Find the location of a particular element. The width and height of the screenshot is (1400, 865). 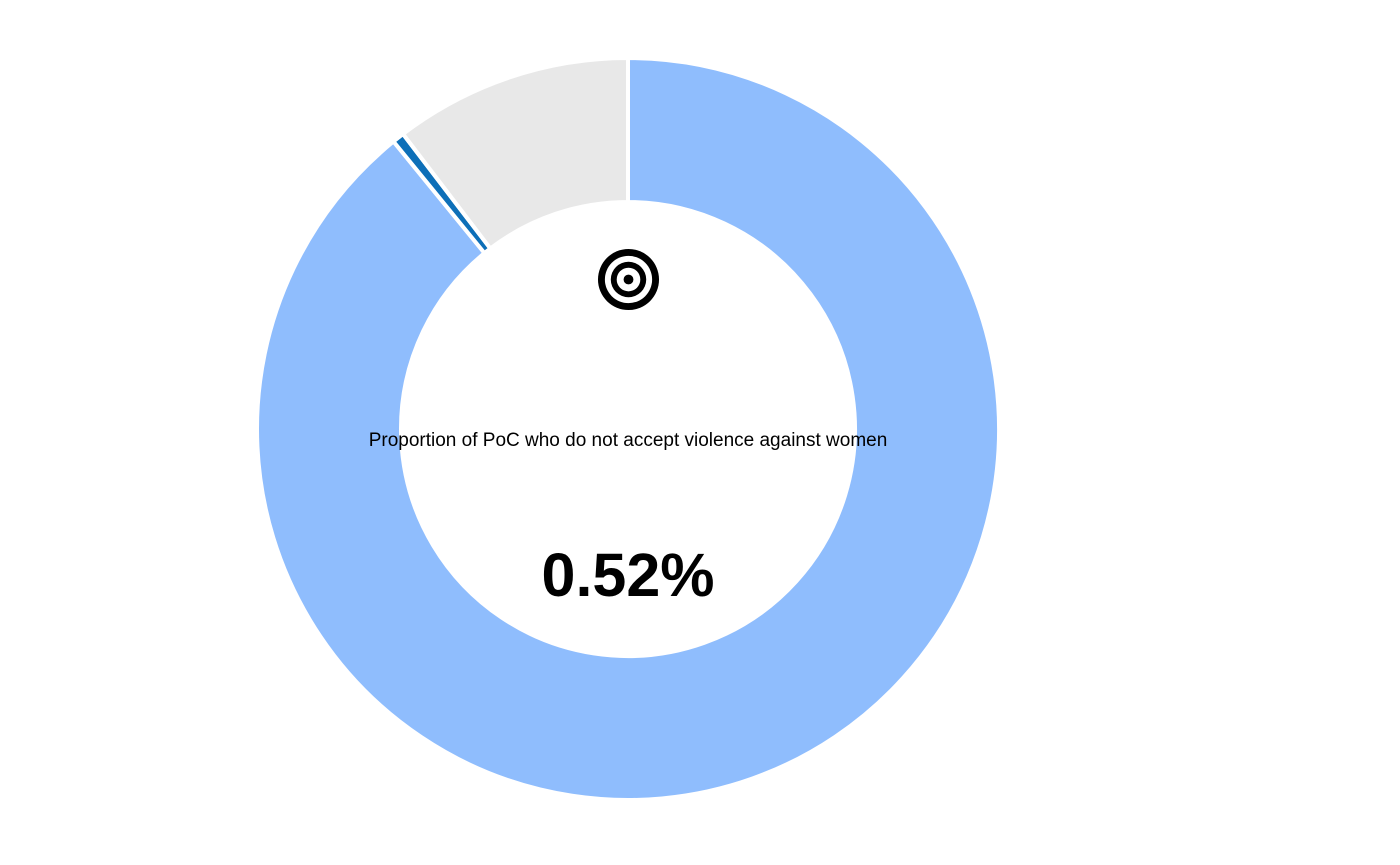

target-icon is located at coordinates (628, 279).